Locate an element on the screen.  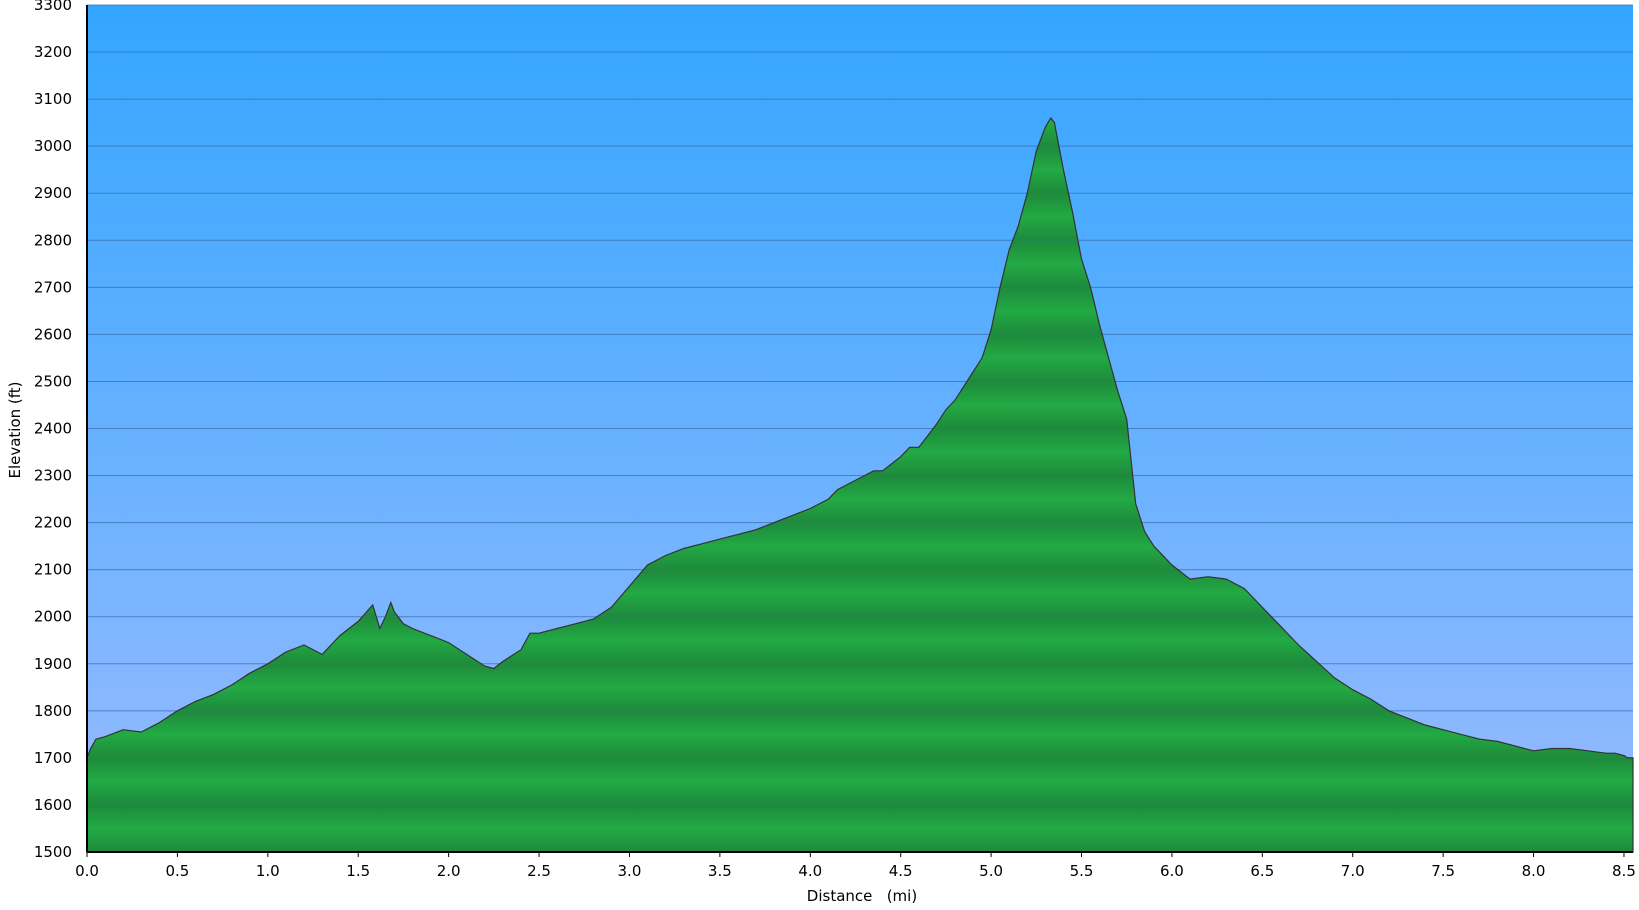
y-tick-2300: 2300 is located at coordinates (53, 476).